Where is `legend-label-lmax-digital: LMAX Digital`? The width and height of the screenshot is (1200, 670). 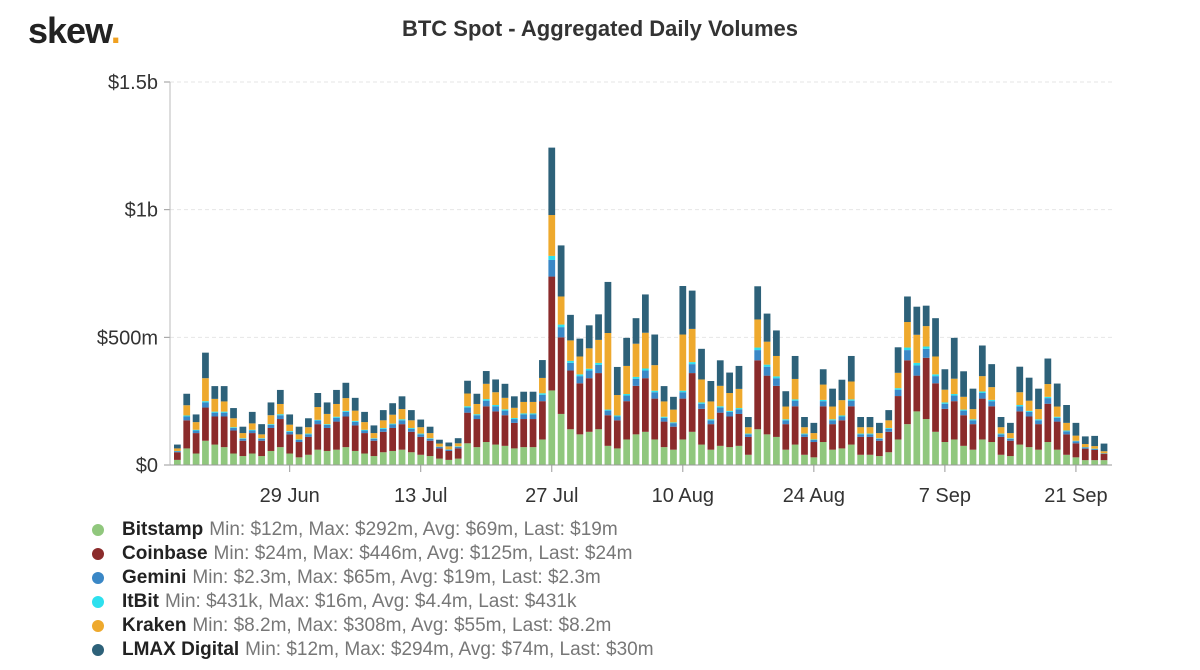 legend-label-lmax-digital: LMAX Digital is located at coordinates (181, 649).